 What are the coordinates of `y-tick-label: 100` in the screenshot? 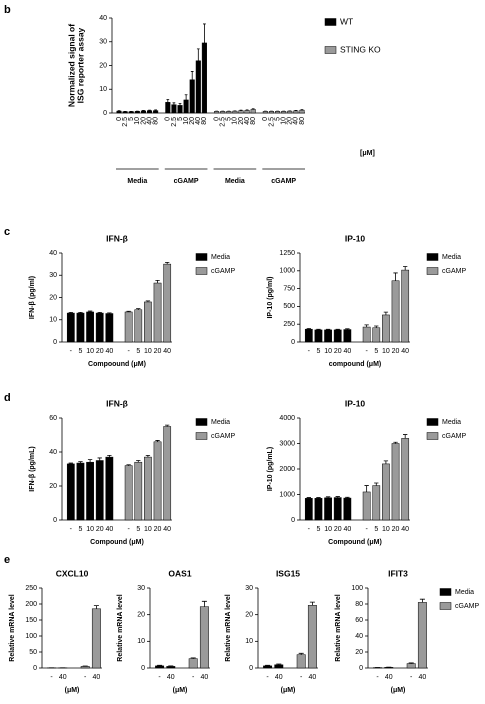 It's located at (31, 636).